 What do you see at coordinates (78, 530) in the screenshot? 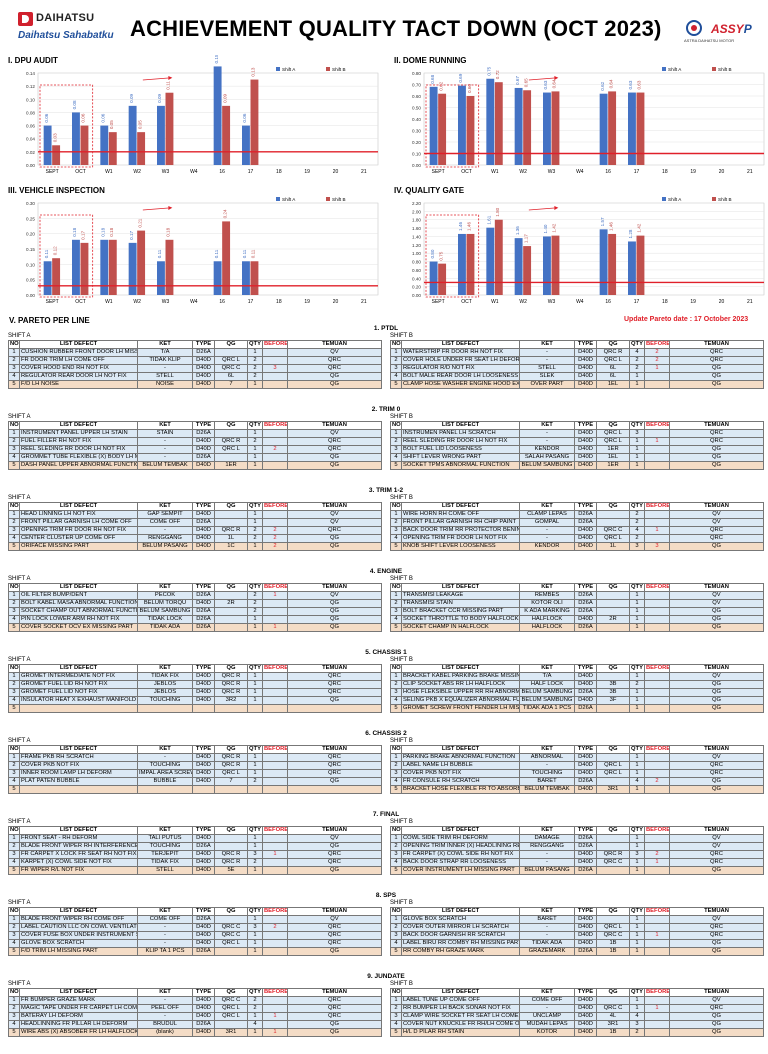
I see `table-cell: OPENING TRIM FR DOOR RH NOT FIX` at bounding box center [78, 530].